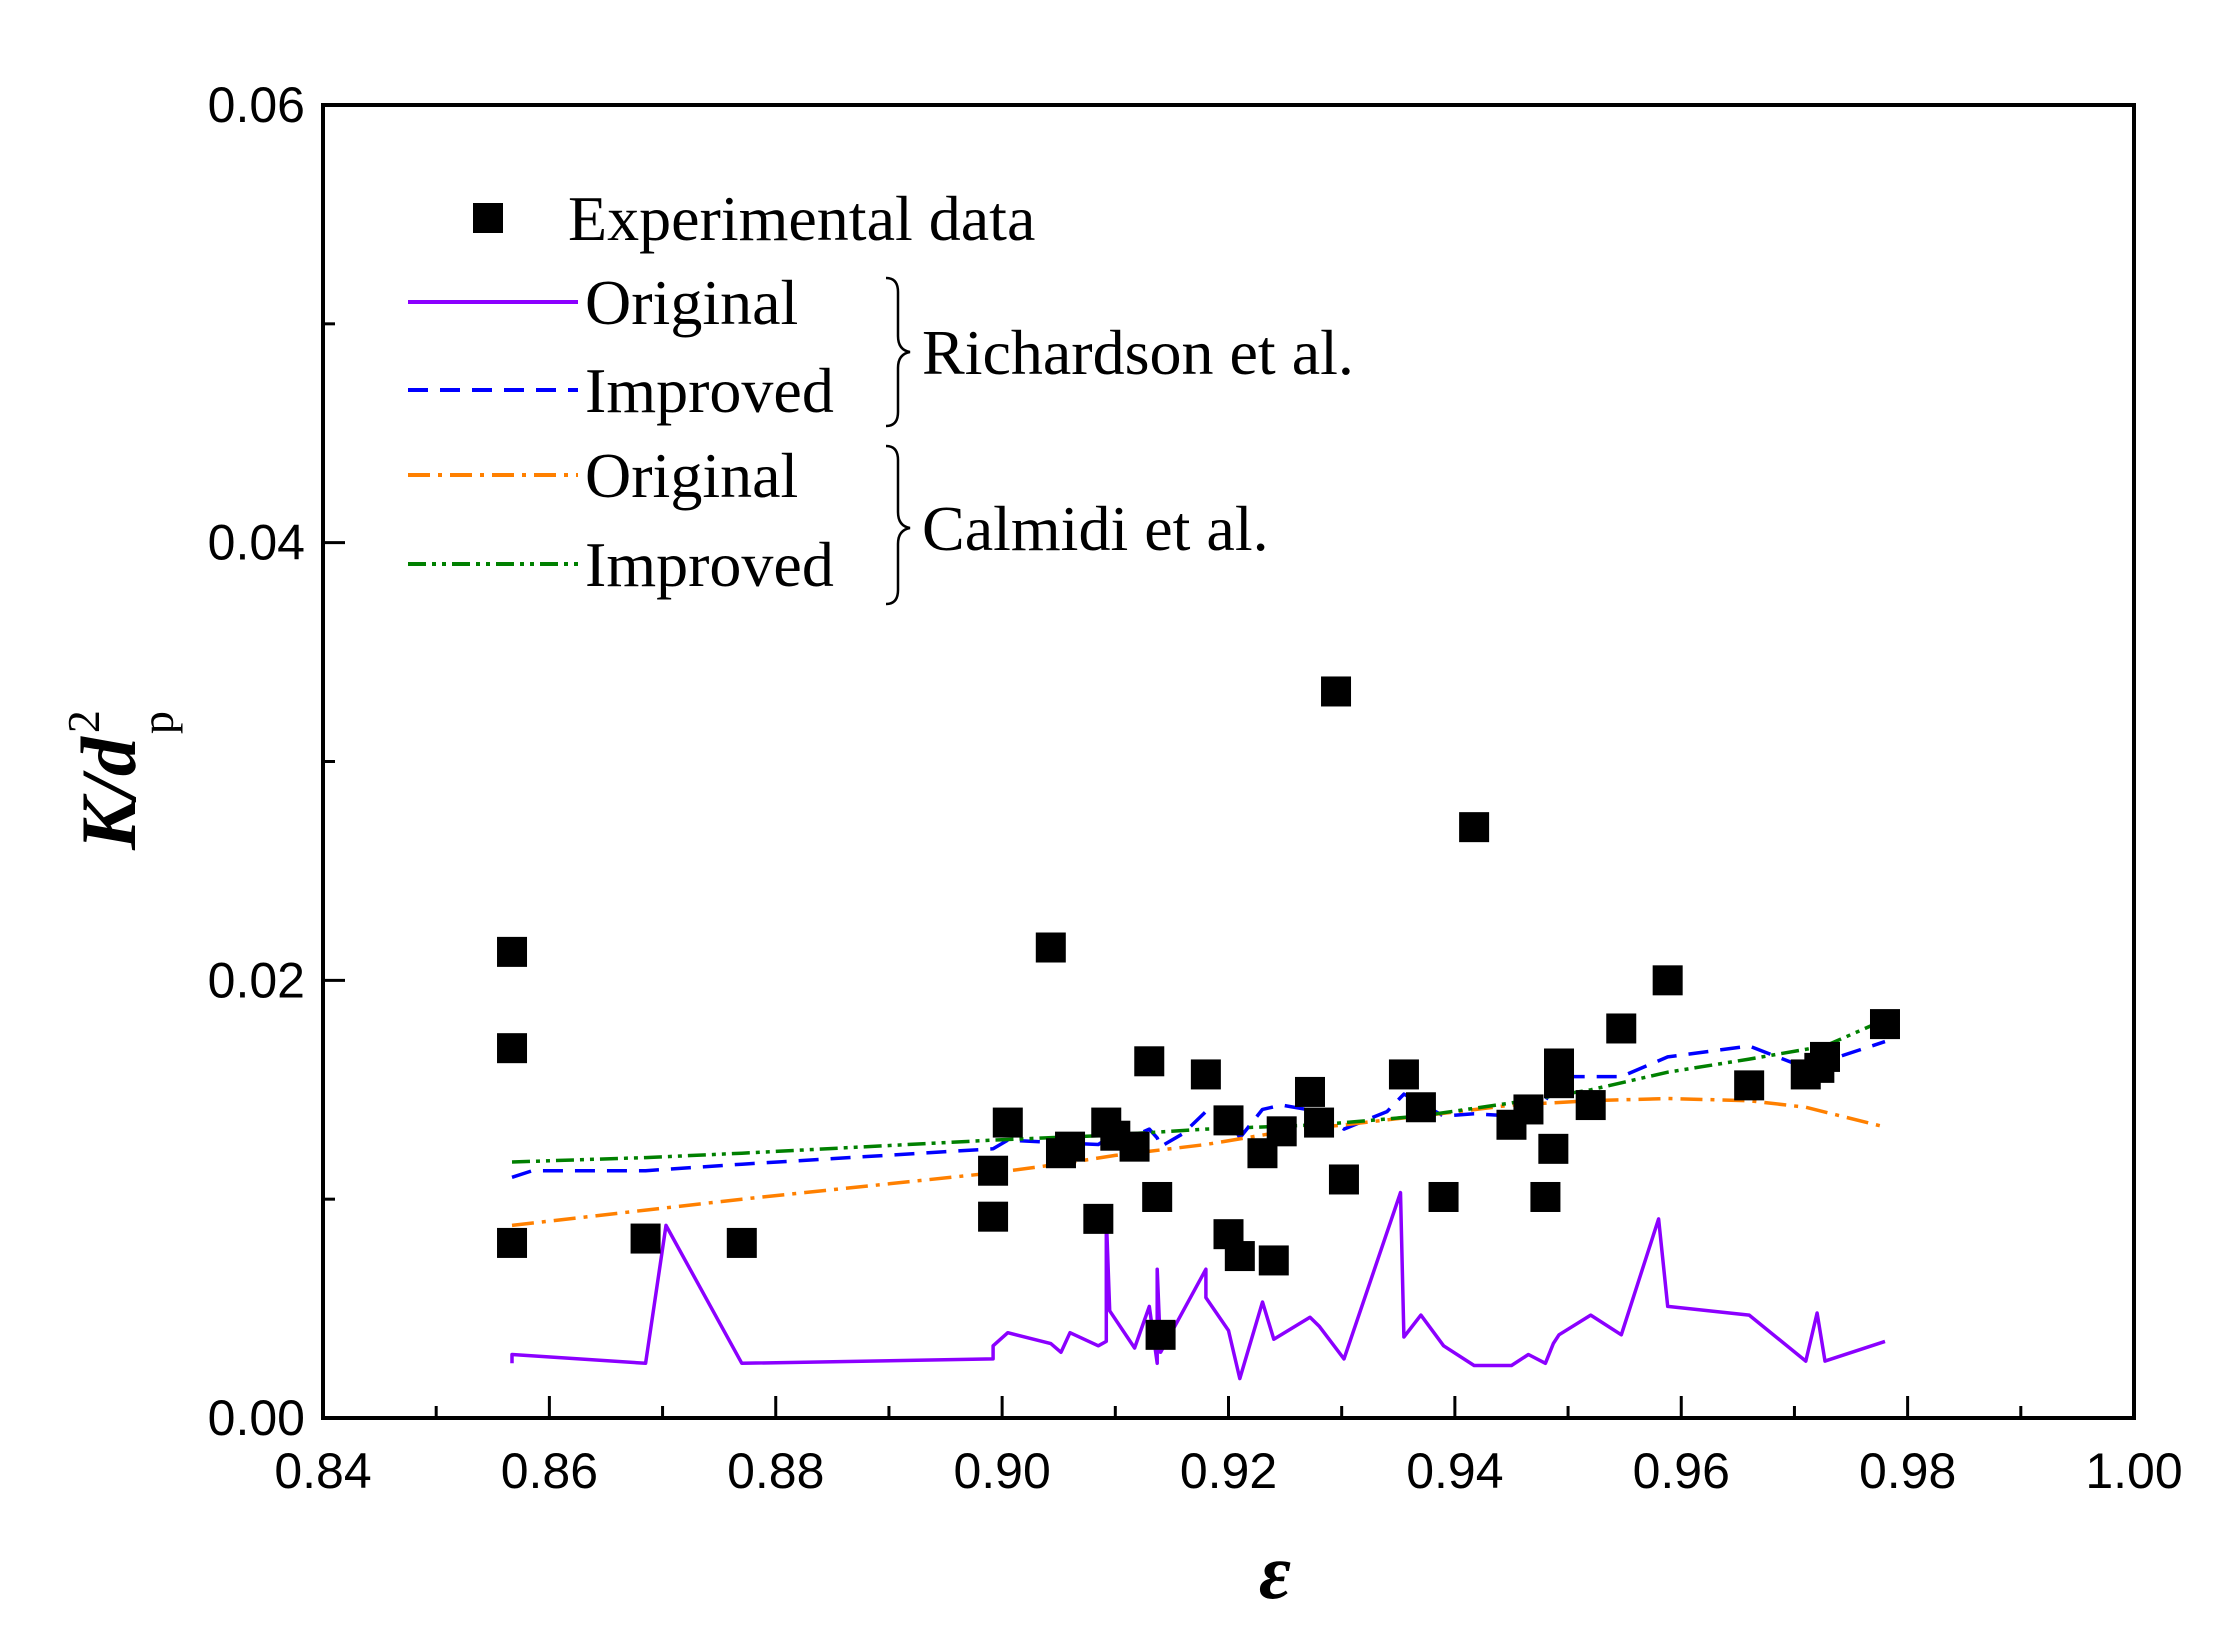 This screenshot has width=2215, height=1644. What do you see at coordinates (1138, 352) in the screenshot?
I see `legend-group-richardson: Richardson et al.` at bounding box center [1138, 352].